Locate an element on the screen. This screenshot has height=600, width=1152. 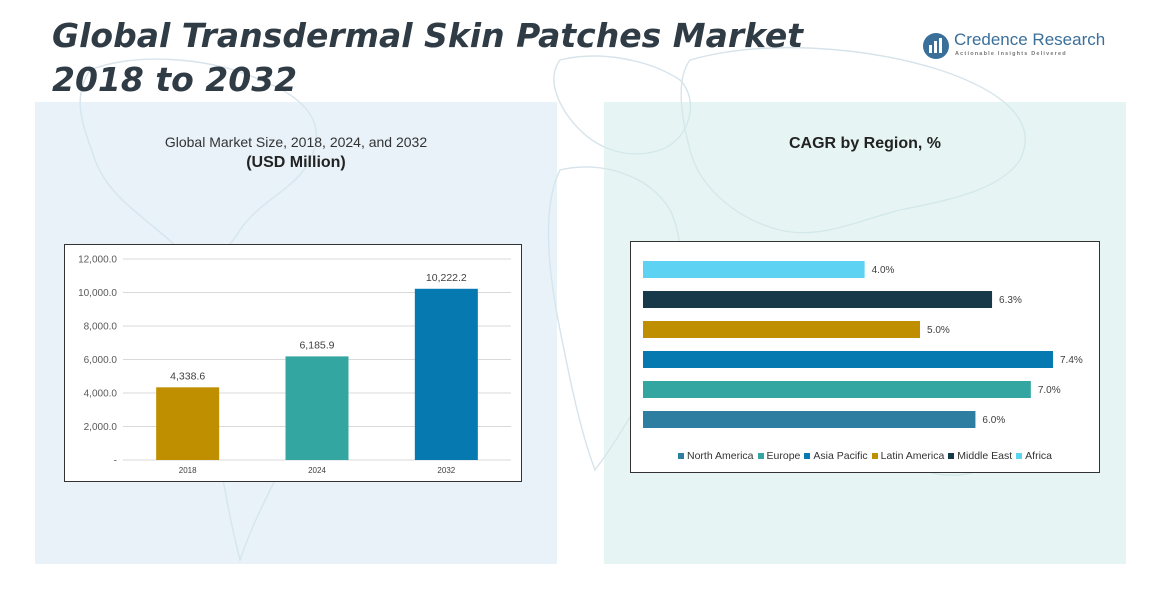
cagr-value-label: 6.0% is located at coordinates (993, 420).